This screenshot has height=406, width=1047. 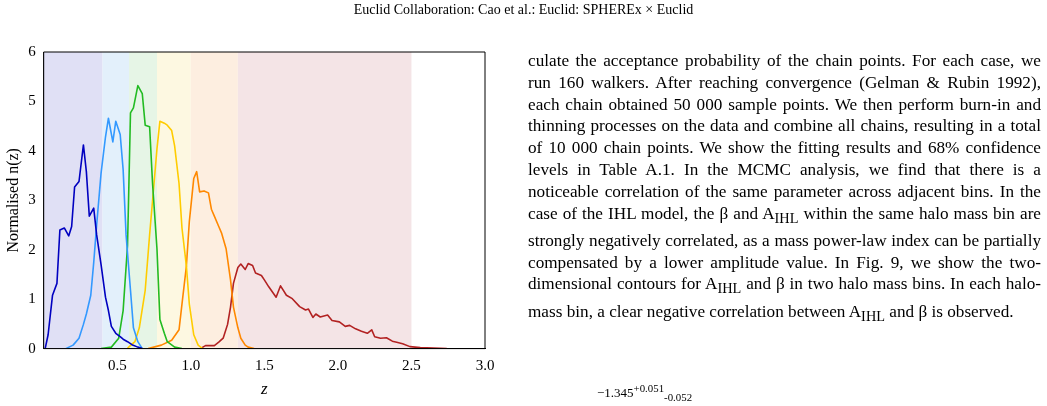 What do you see at coordinates (32, 248) in the screenshot?
I see `y-tick-label: 2` at bounding box center [32, 248].